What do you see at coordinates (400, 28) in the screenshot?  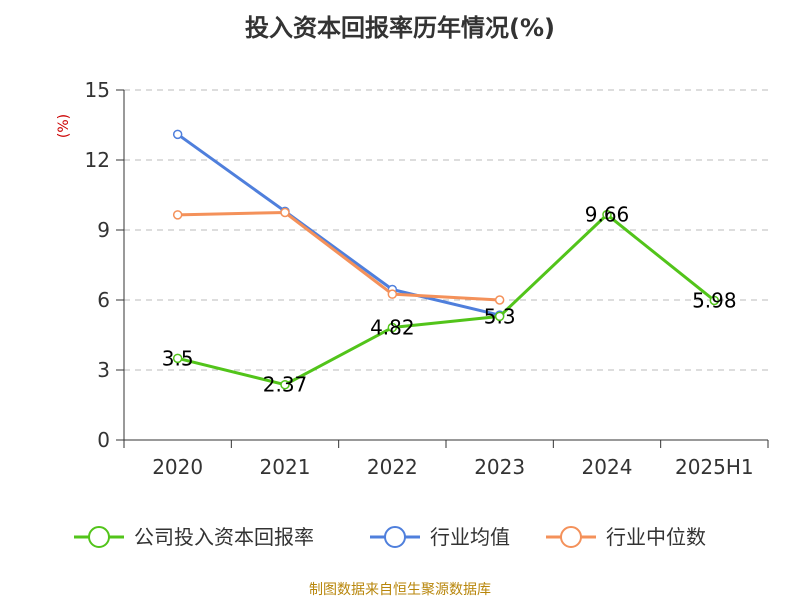 I see `chart-title: 投入资本回报率历年情况(%)` at bounding box center [400, 28].